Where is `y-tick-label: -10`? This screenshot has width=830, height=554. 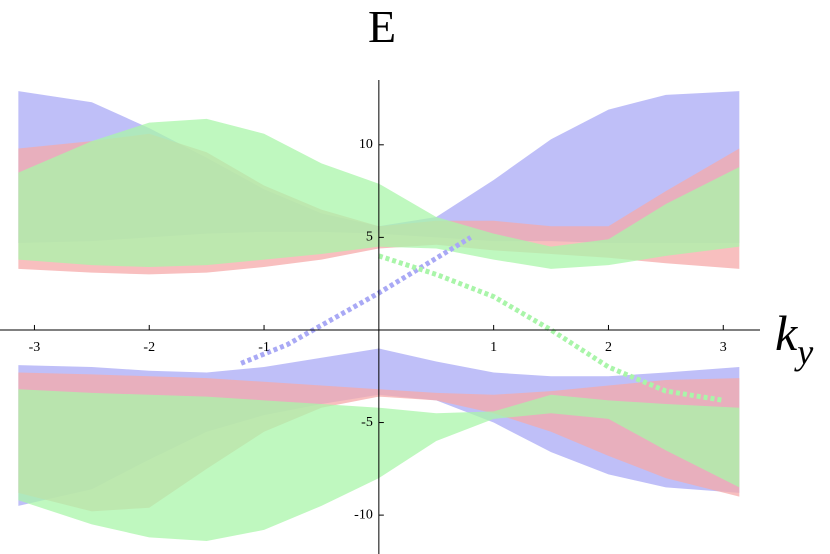 y-tick-label: -10 is located at coordinates (363, 514).